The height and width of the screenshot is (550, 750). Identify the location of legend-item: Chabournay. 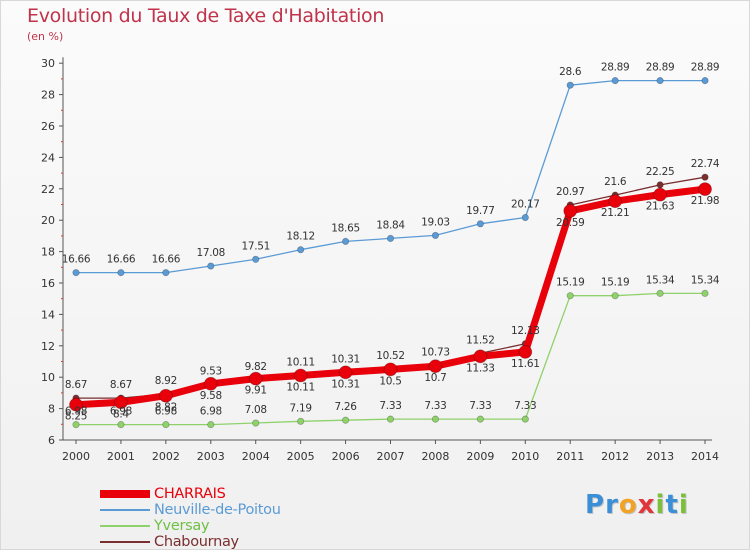
(190, 542).